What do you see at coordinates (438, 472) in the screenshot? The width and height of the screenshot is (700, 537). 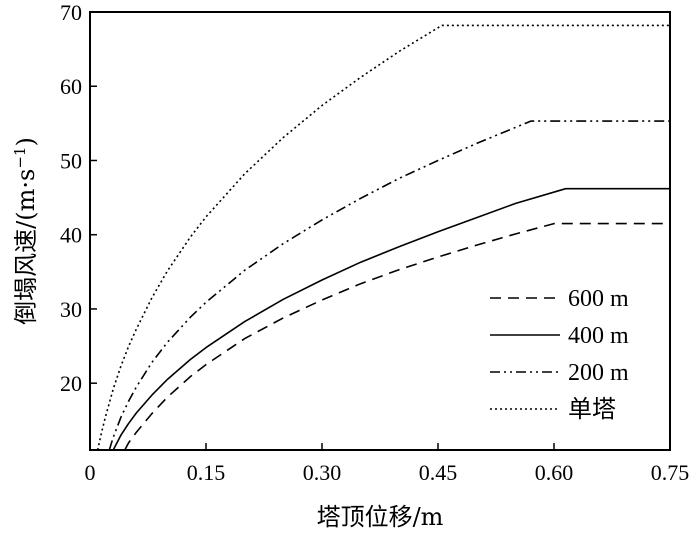 I see `x-tick-label: 0.45` at bounding box center [438, 472].